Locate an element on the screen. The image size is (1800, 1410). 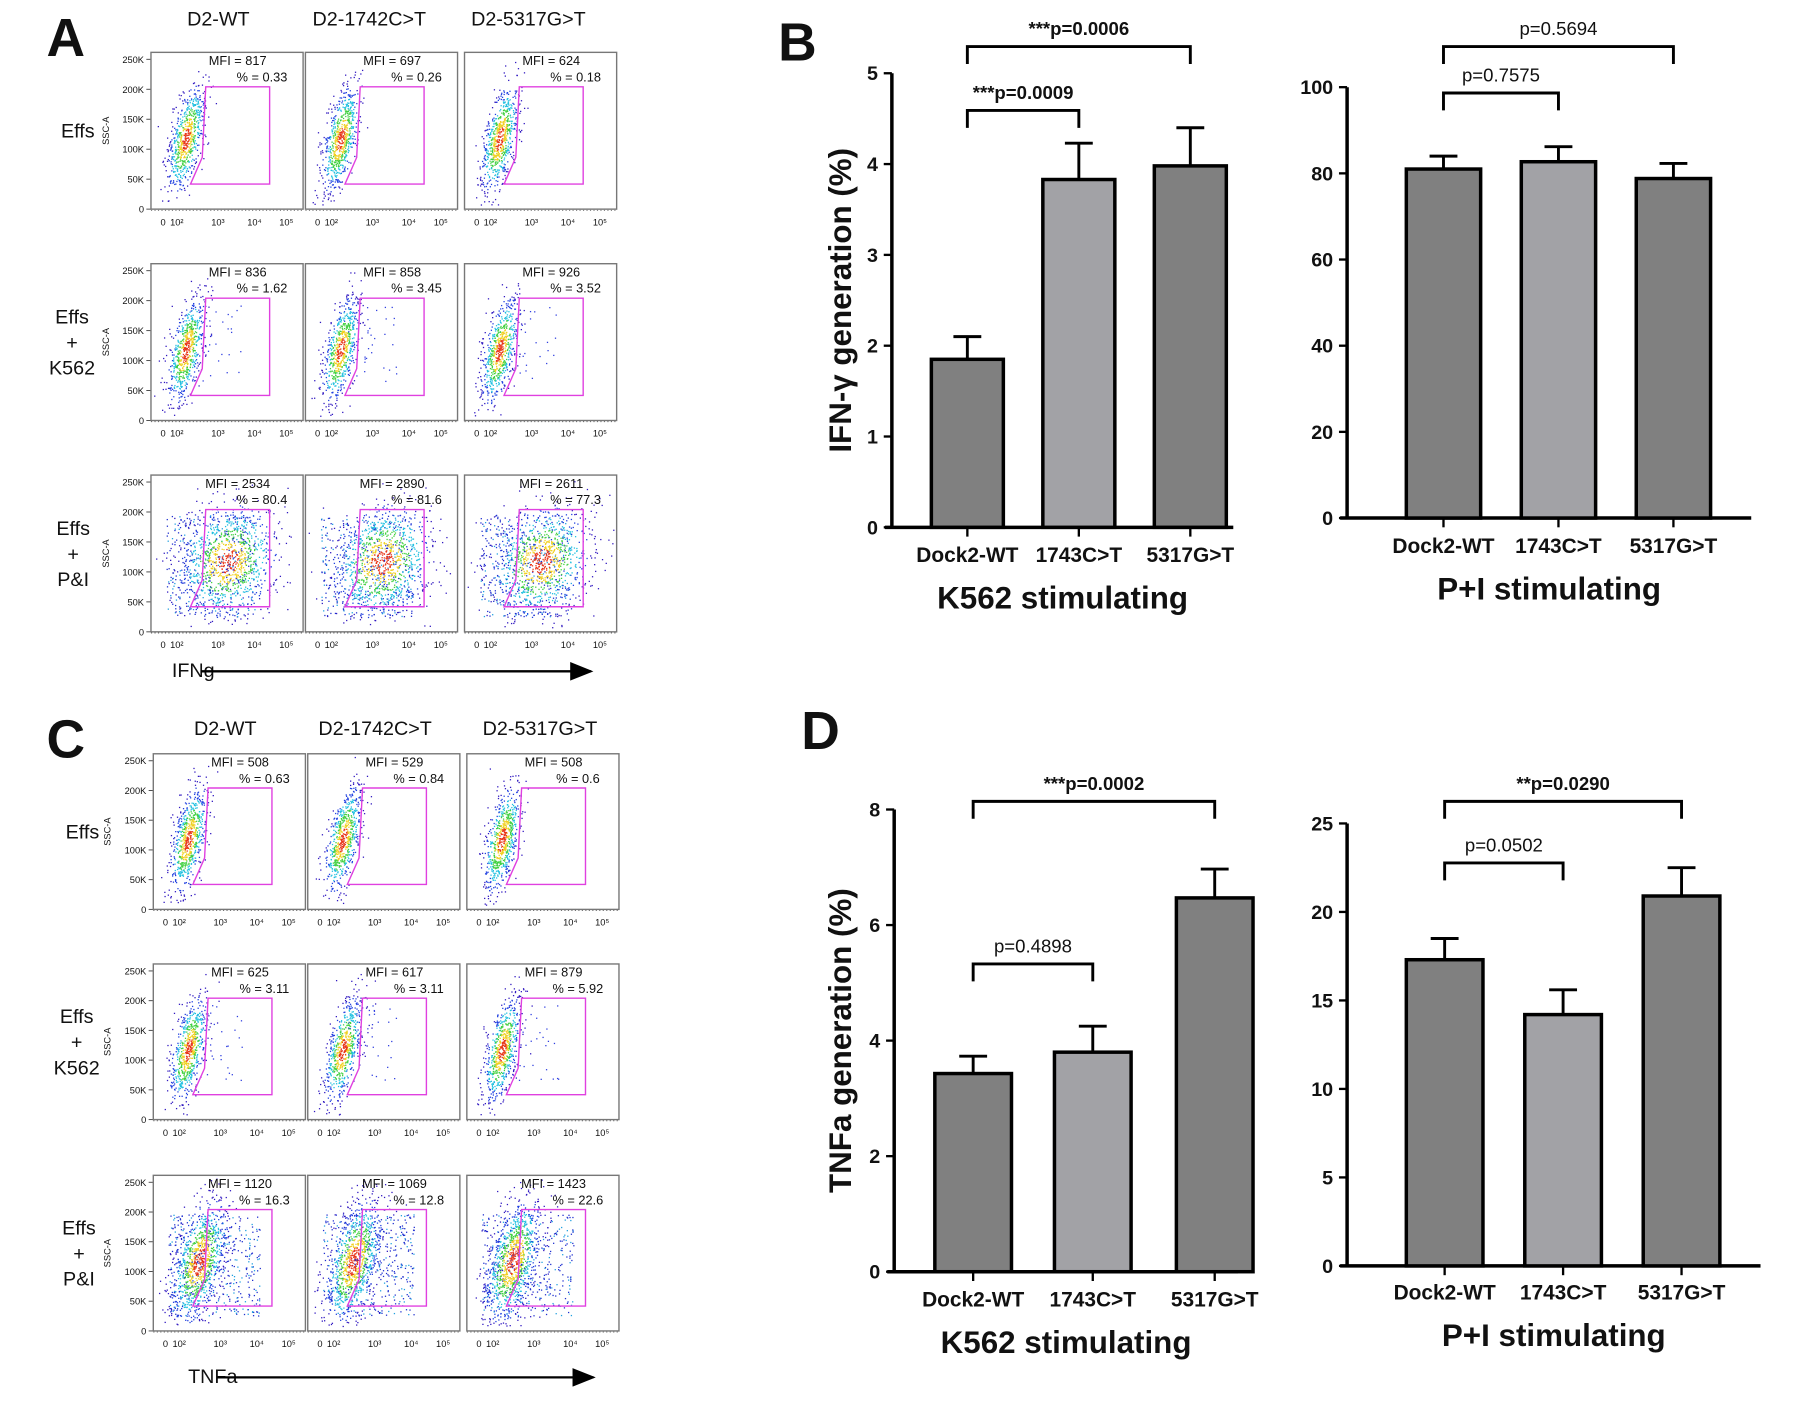
y-tick-label: 0 is located at coordinates (141, 421).